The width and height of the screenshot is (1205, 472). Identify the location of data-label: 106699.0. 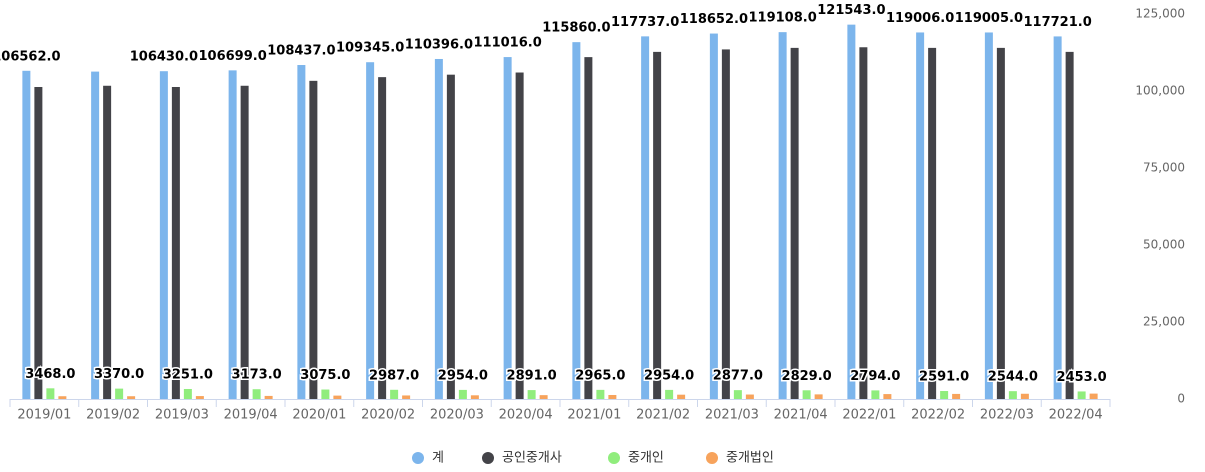
(232, 56).